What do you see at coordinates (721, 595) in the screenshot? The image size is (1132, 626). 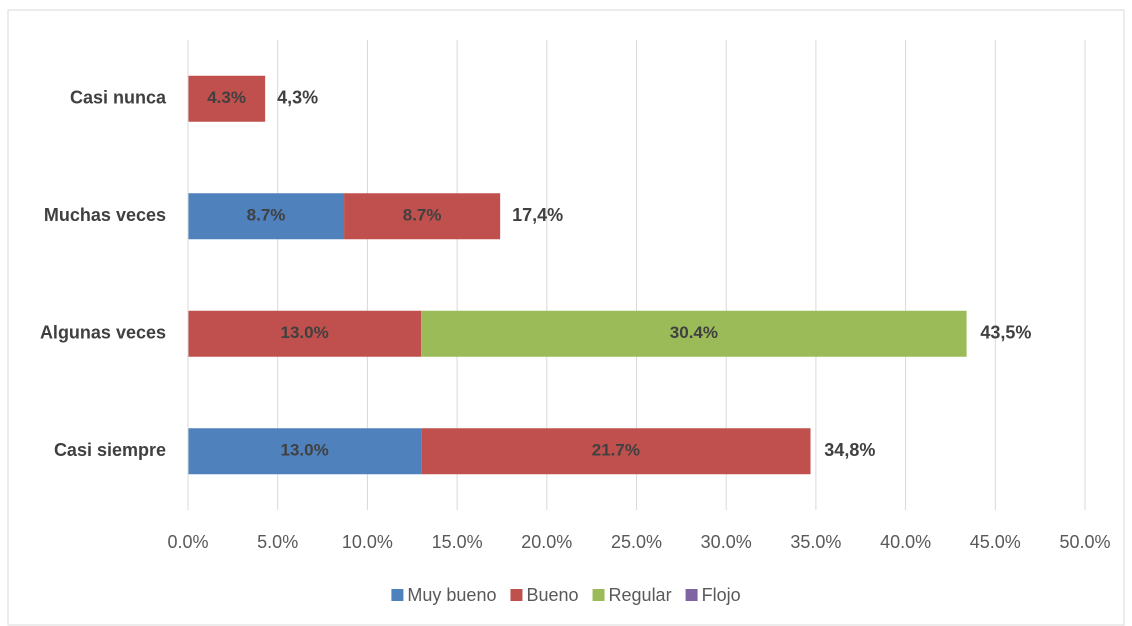 I see `legend-label: Flojo` at bounding box center [721, 595].